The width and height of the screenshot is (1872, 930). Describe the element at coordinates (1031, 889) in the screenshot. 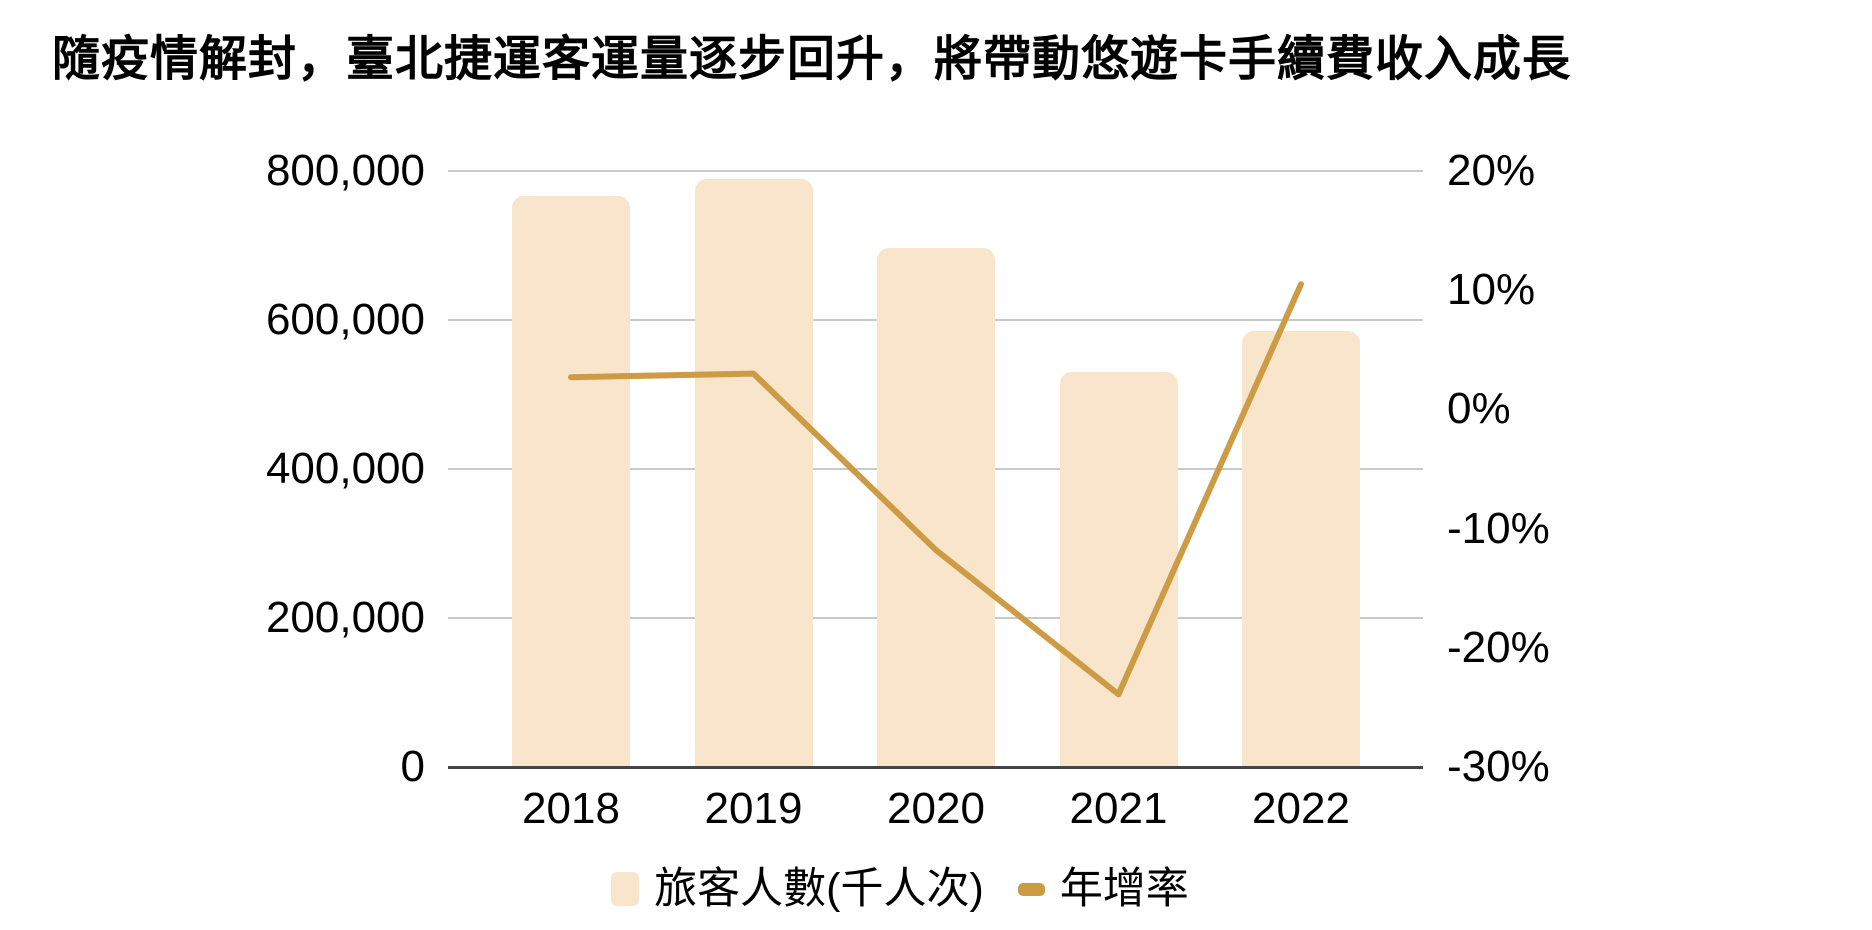

I see `line-swatch-icon` at that location.